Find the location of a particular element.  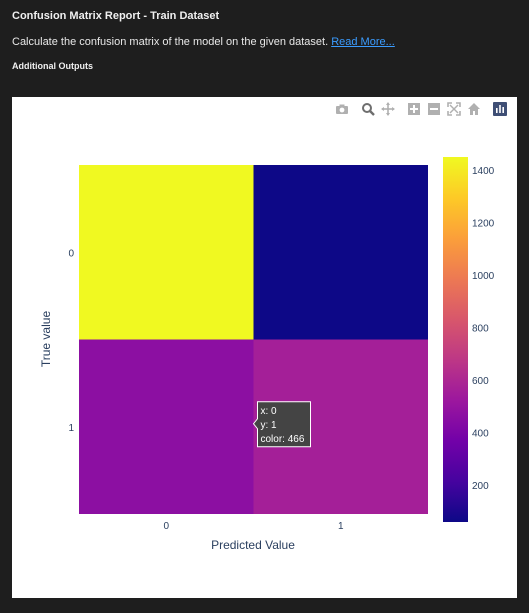

x-tick-label: 0 is located at coordinates (166, 526).